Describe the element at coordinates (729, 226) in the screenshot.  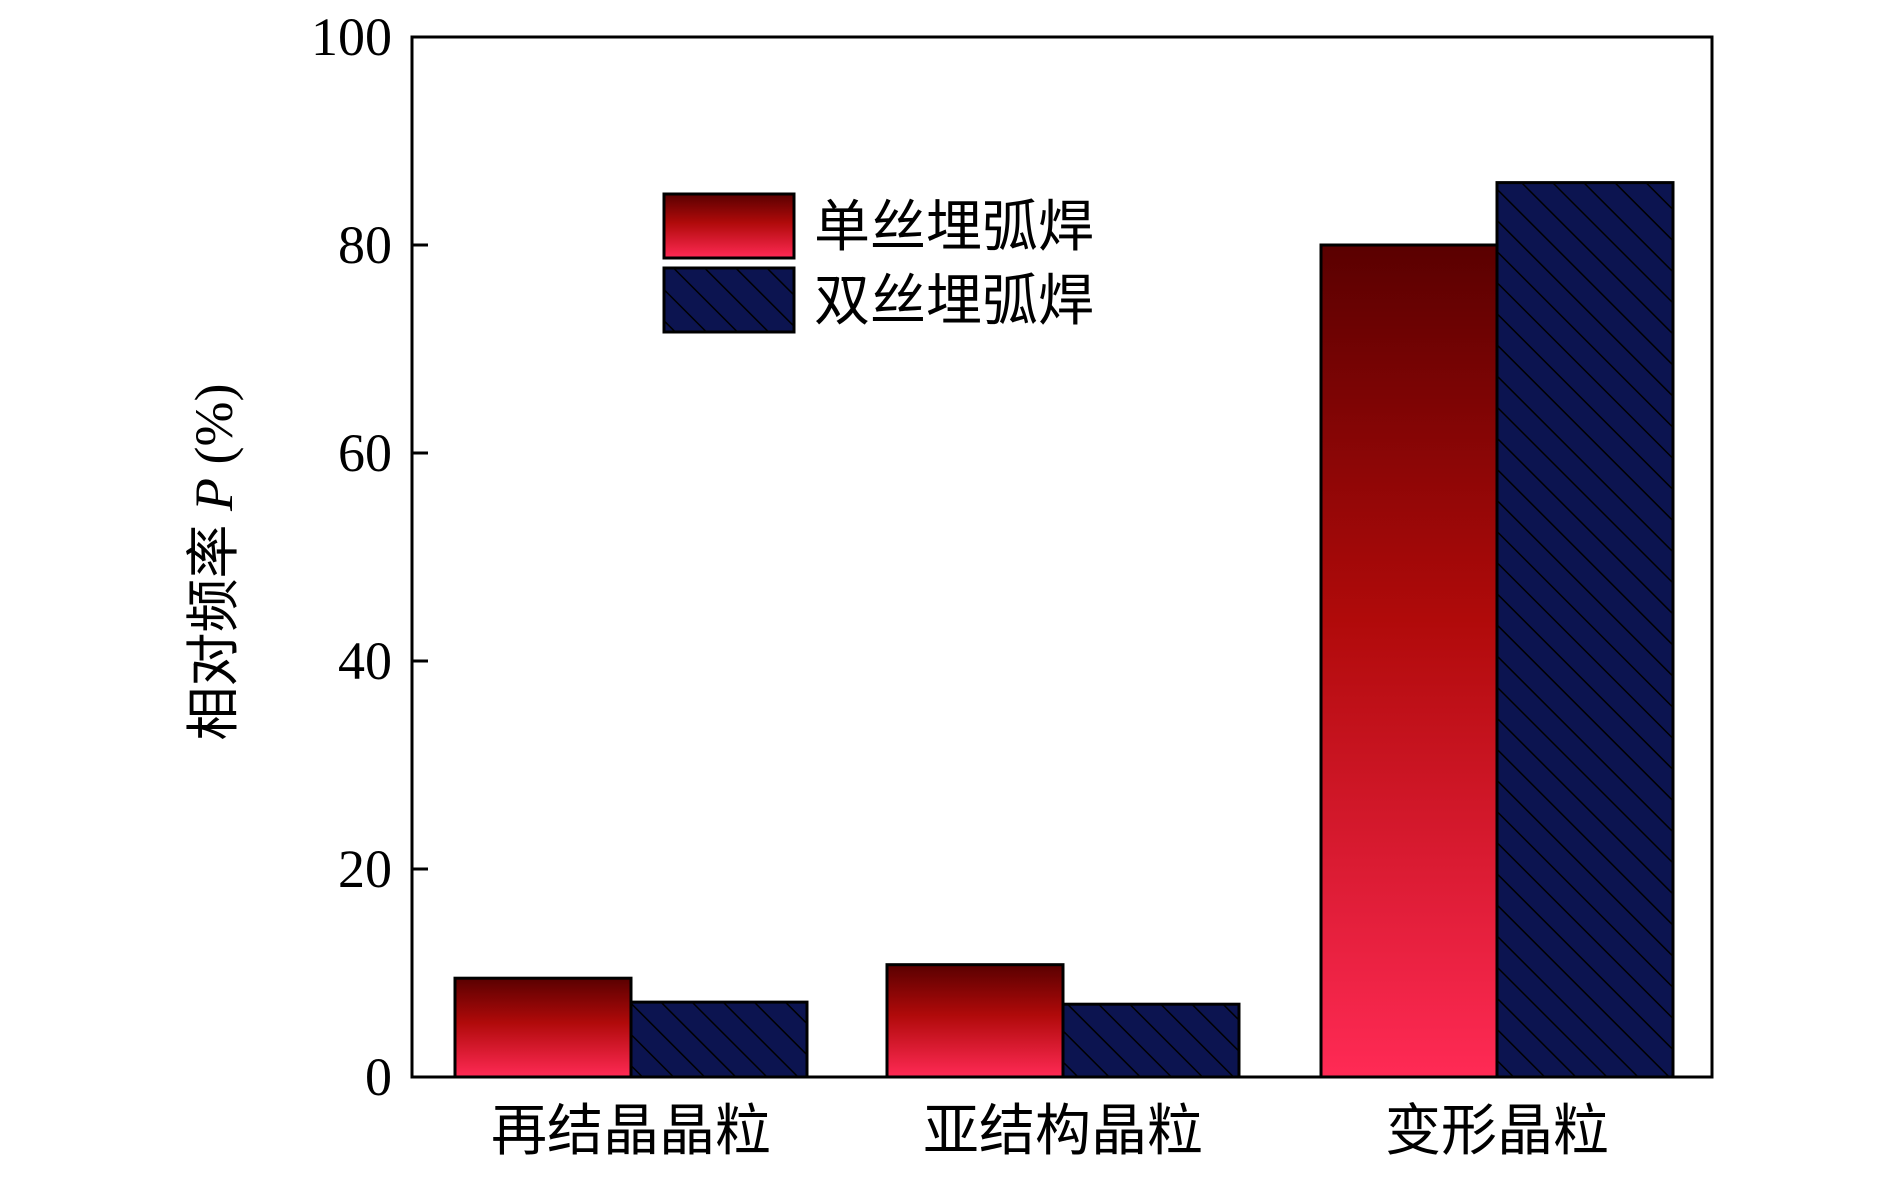
I see `legend-swatch-single-wire` at that location.